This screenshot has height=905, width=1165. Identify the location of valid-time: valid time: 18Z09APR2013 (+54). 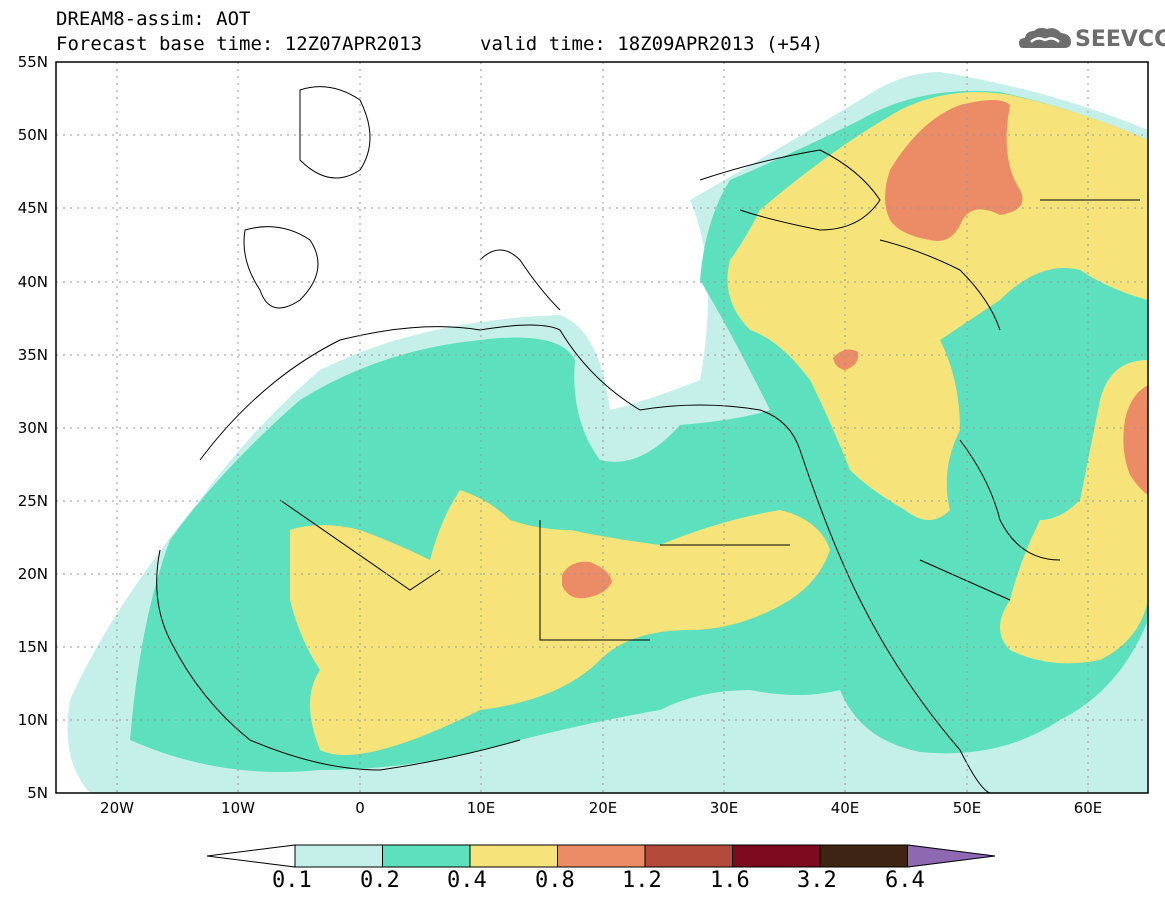
(652, 44).